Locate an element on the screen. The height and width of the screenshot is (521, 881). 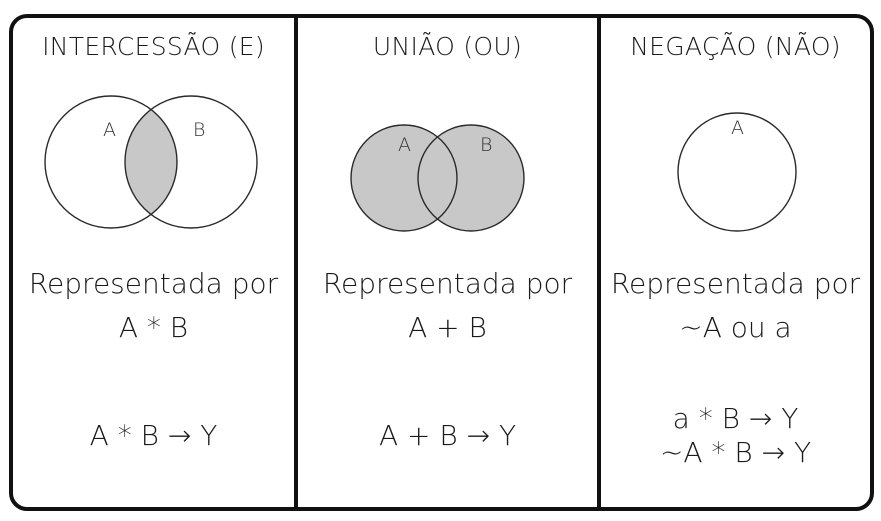
representation-expression: ~A ou a is located at coordinates (735, 327).